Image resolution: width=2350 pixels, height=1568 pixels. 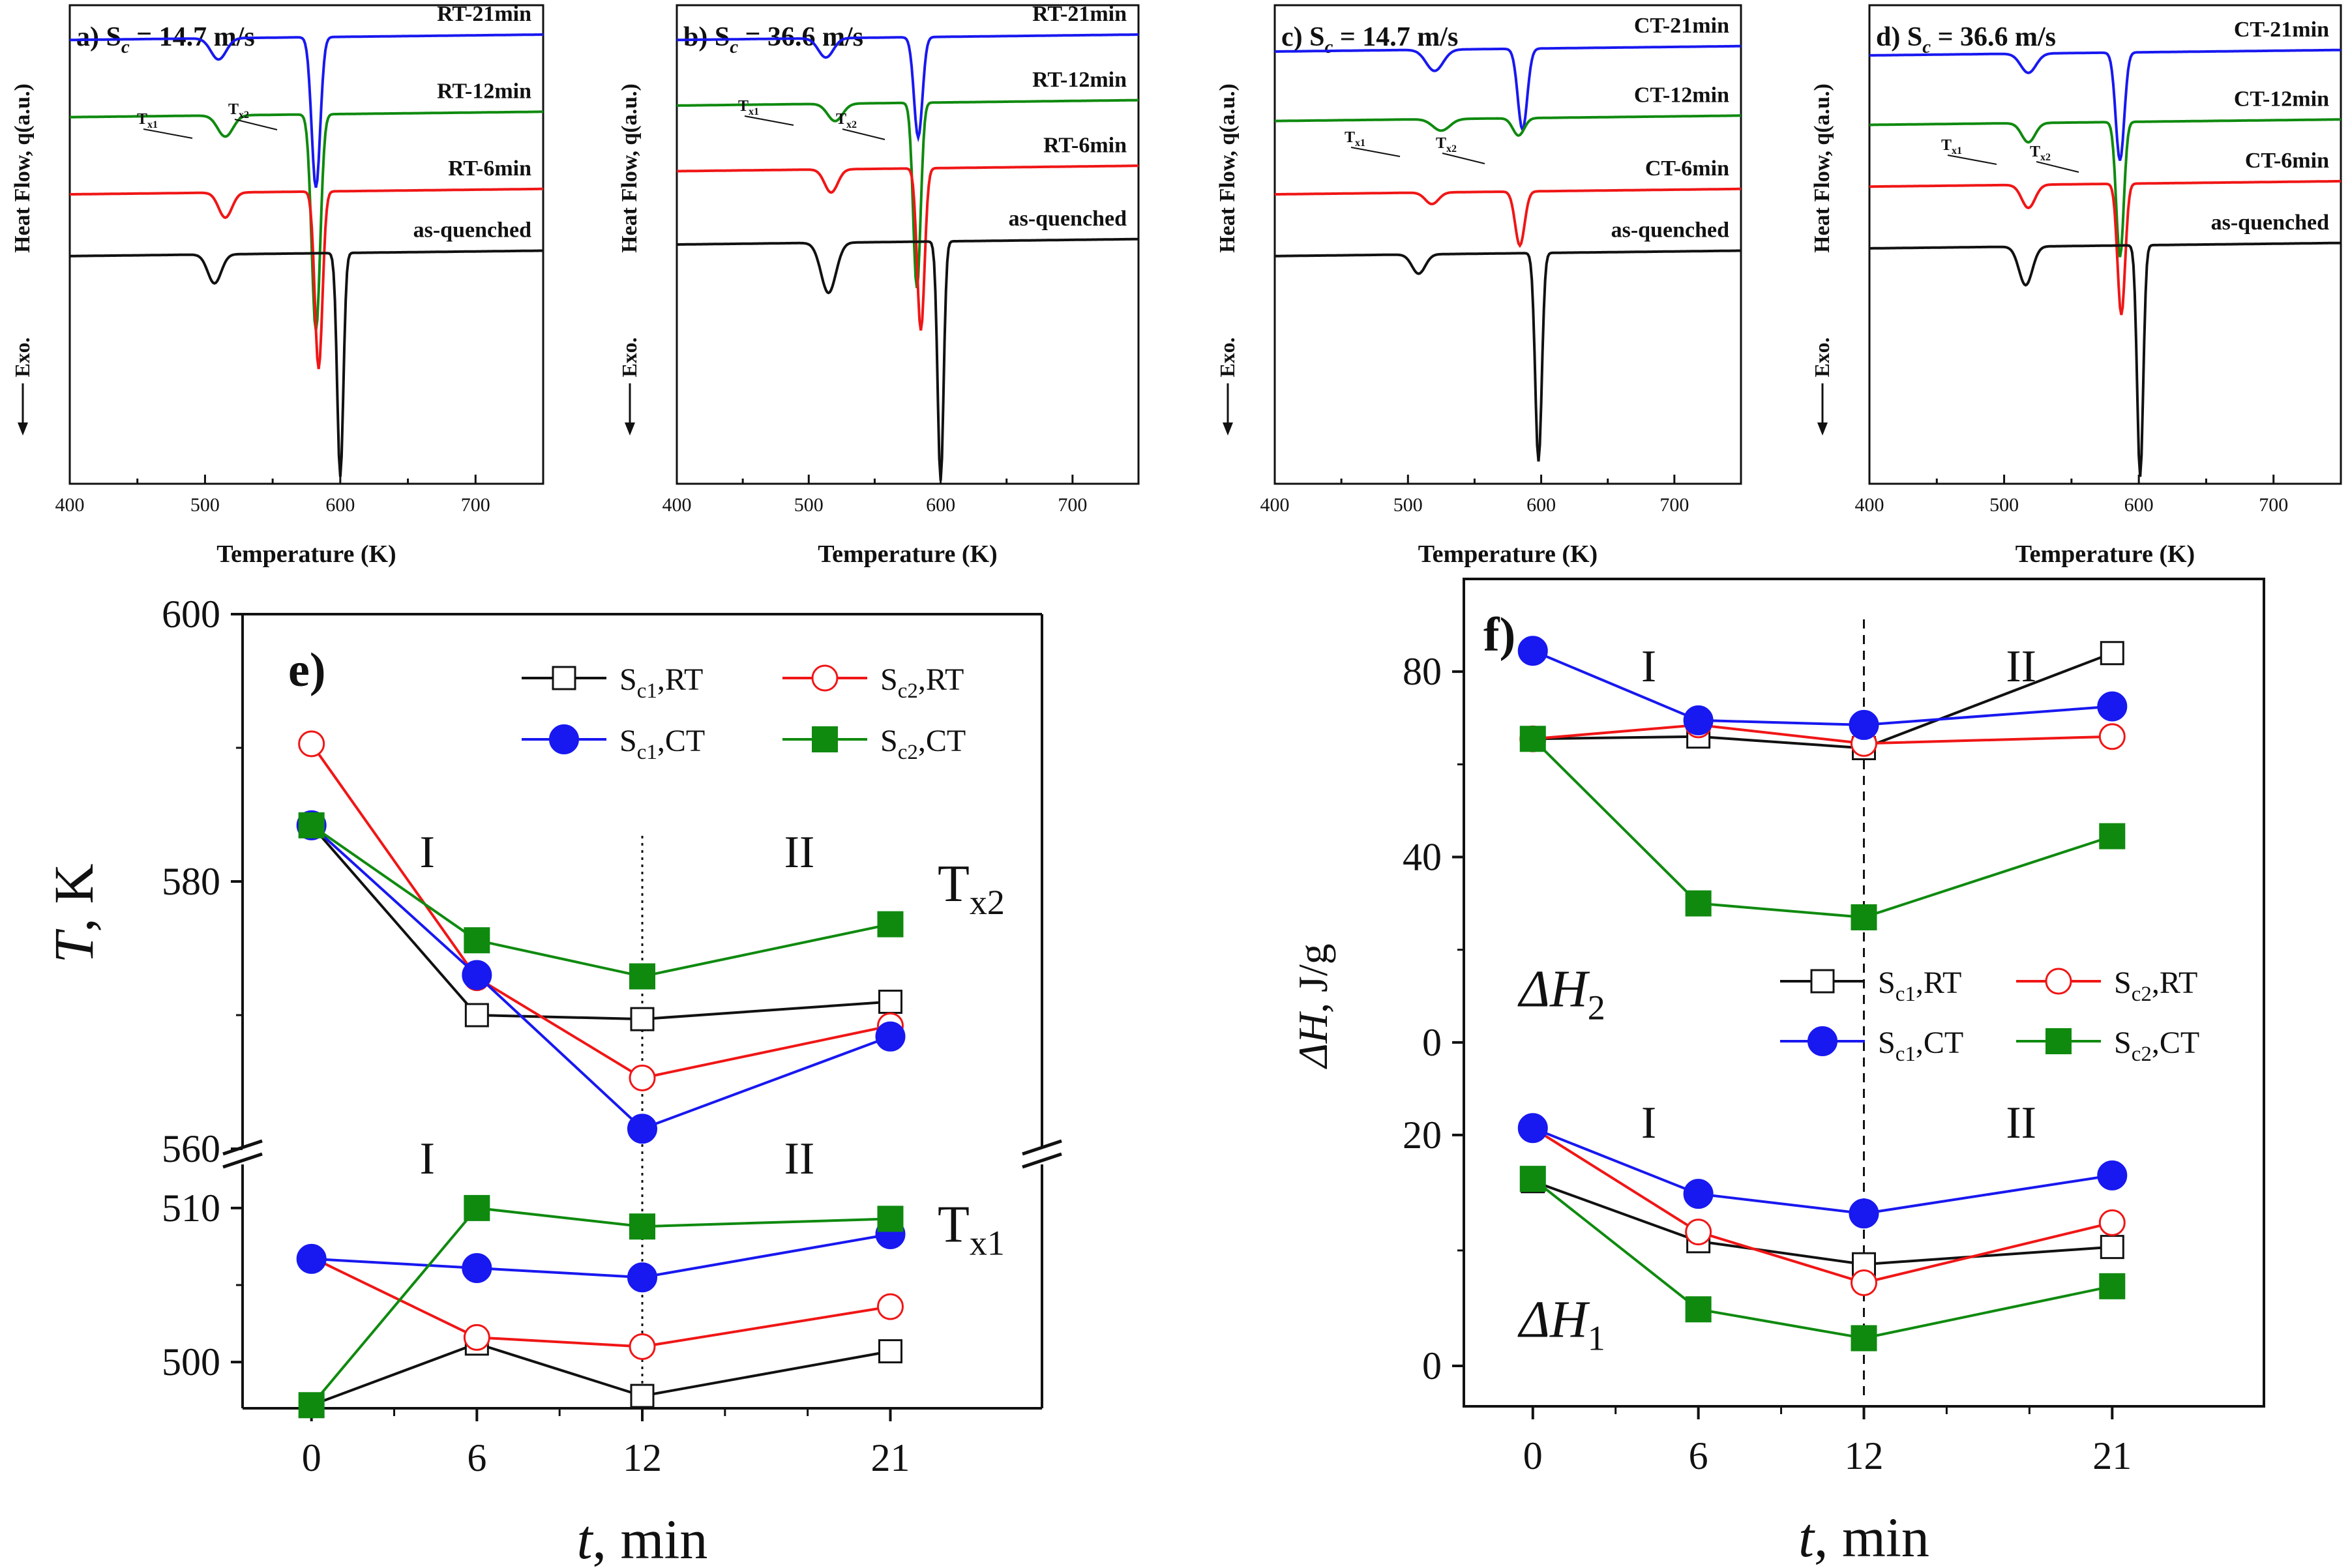 What do you see at coordinates (1871, 1537) in the screenshot?
I see `x-axis-label-part: , min` at bounding box center [1871, 1537].